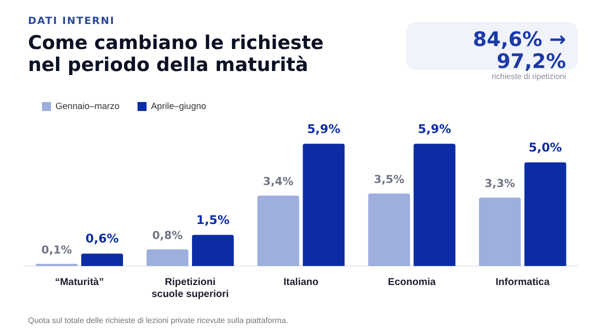  What do you see at coordinates (278, 181) in the screenshot?
I see `data-label: 3,4%` at bounding box center [278, 181].